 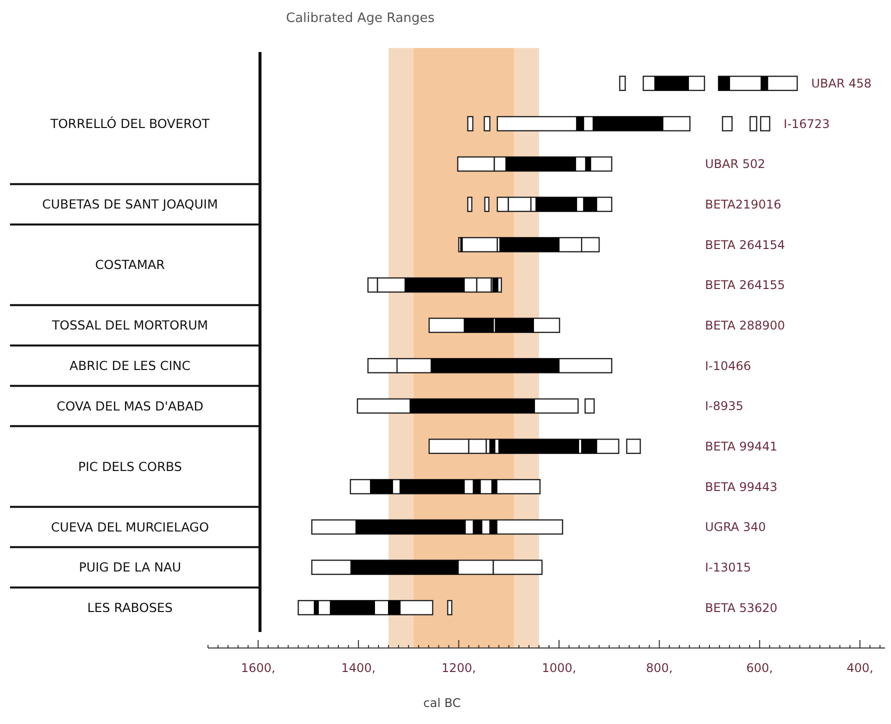 What do you see at coordinates (807, 123) in the screenshot?
I see `y-tick-label: I-16723` at bounding box center [807, 123].